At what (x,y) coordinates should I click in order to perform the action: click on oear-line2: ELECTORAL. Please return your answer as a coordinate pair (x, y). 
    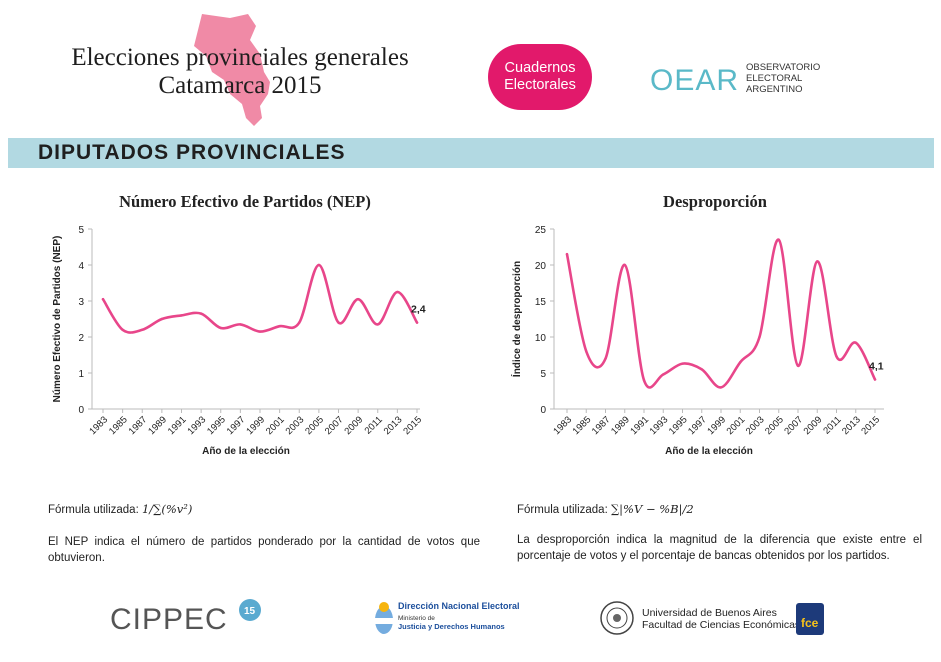
    Looking at the image, I should click on (774, 78).